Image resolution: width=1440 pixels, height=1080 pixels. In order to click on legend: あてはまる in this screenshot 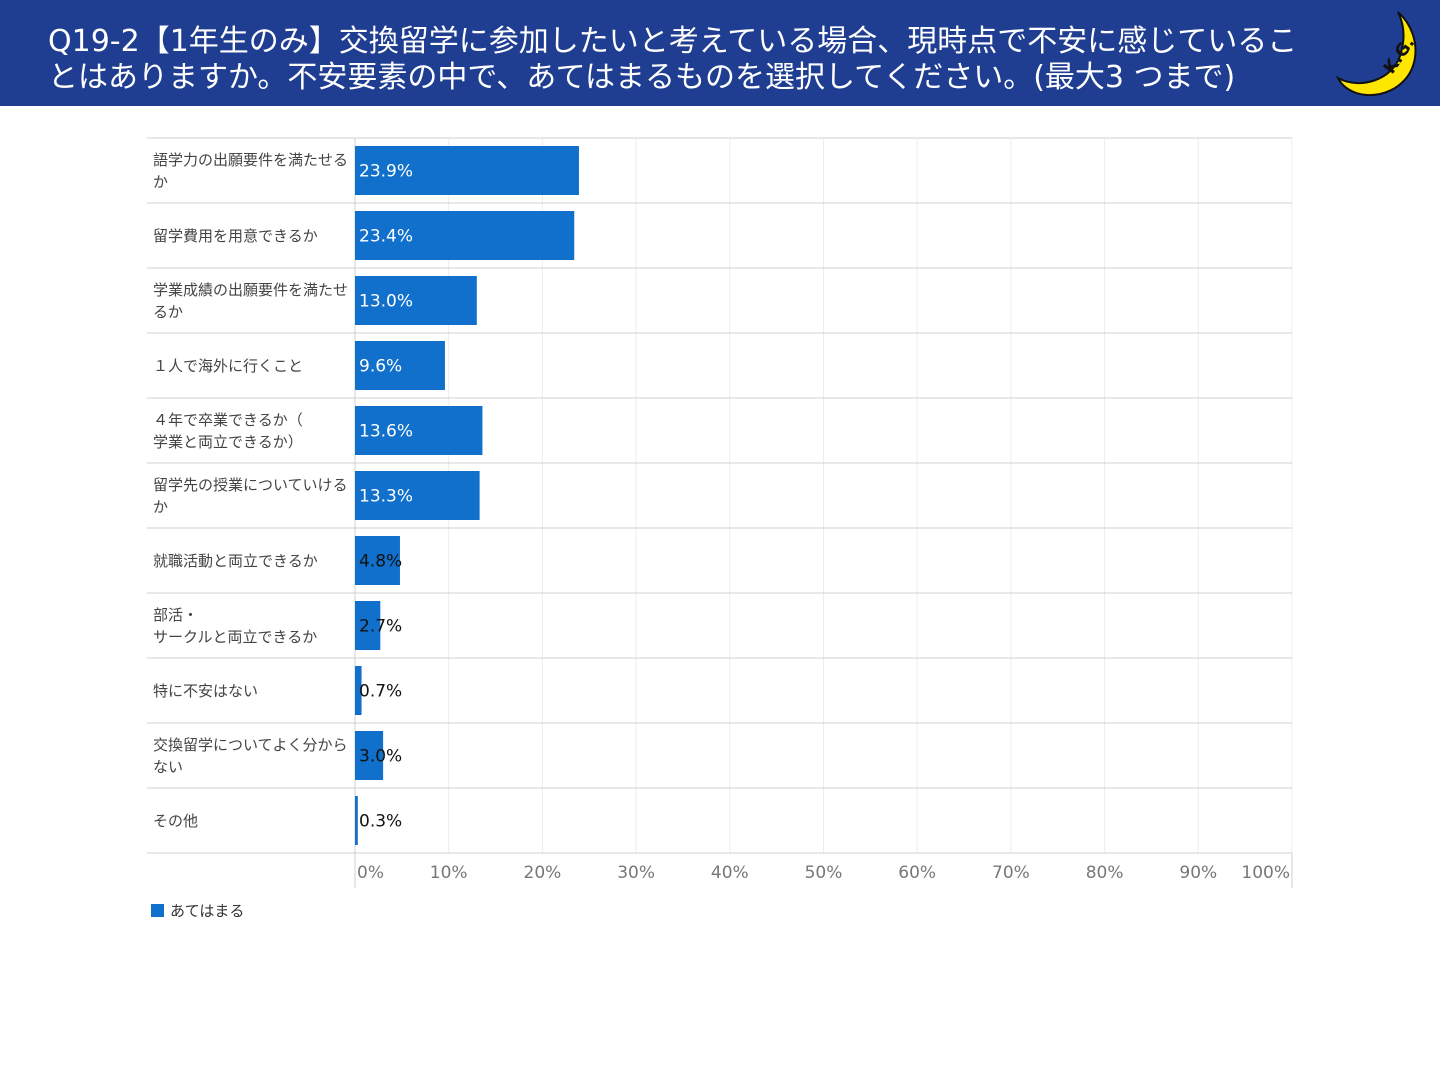, I will do `click(197, 910)`.